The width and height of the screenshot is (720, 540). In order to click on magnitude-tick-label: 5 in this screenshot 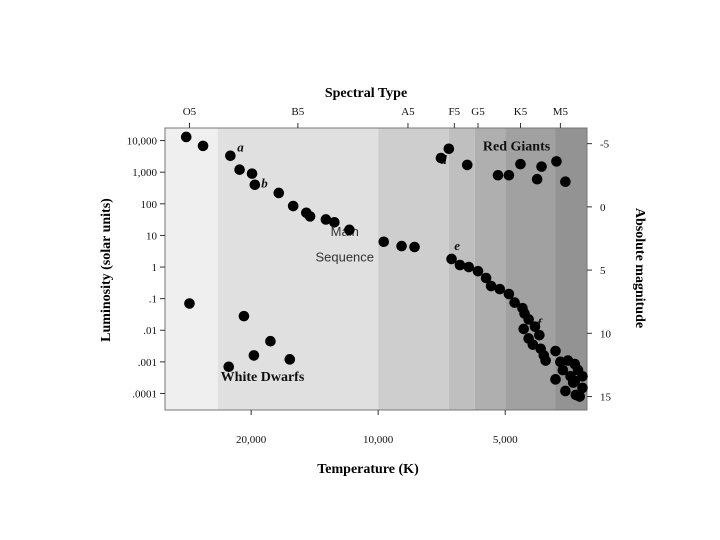, I will do `click(603, 271)`.